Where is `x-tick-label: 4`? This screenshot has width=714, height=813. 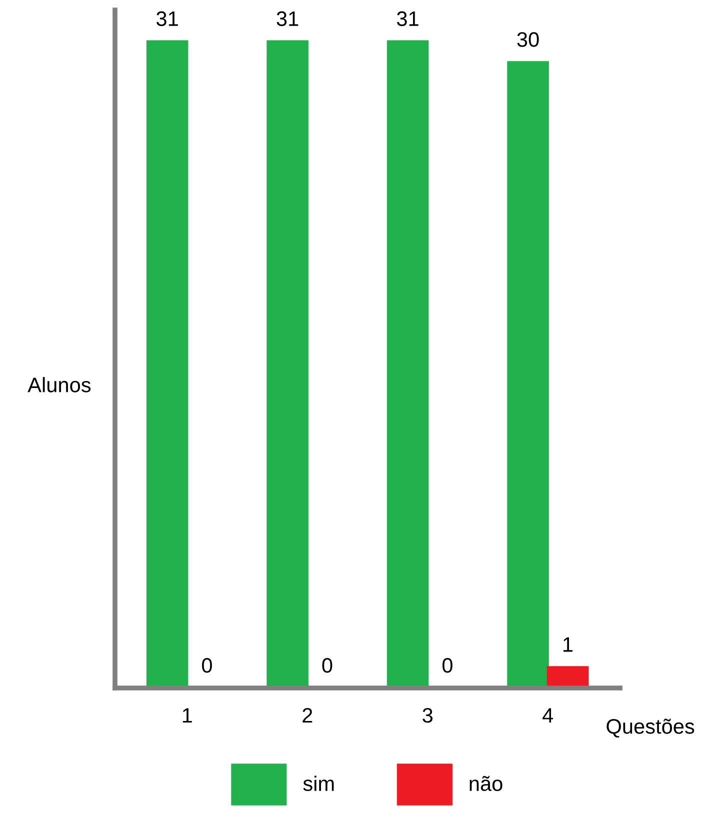 x-tick-label: 4 is located at coordinates (548, 715).